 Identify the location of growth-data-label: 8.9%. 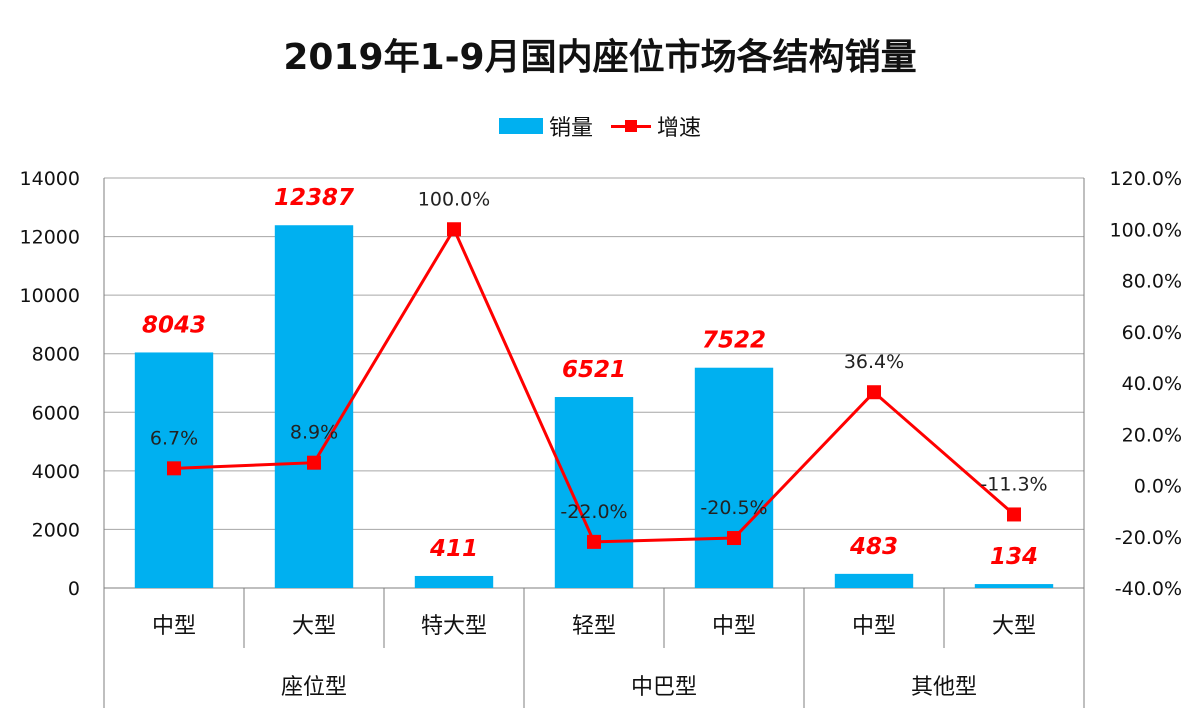
(314, 433).